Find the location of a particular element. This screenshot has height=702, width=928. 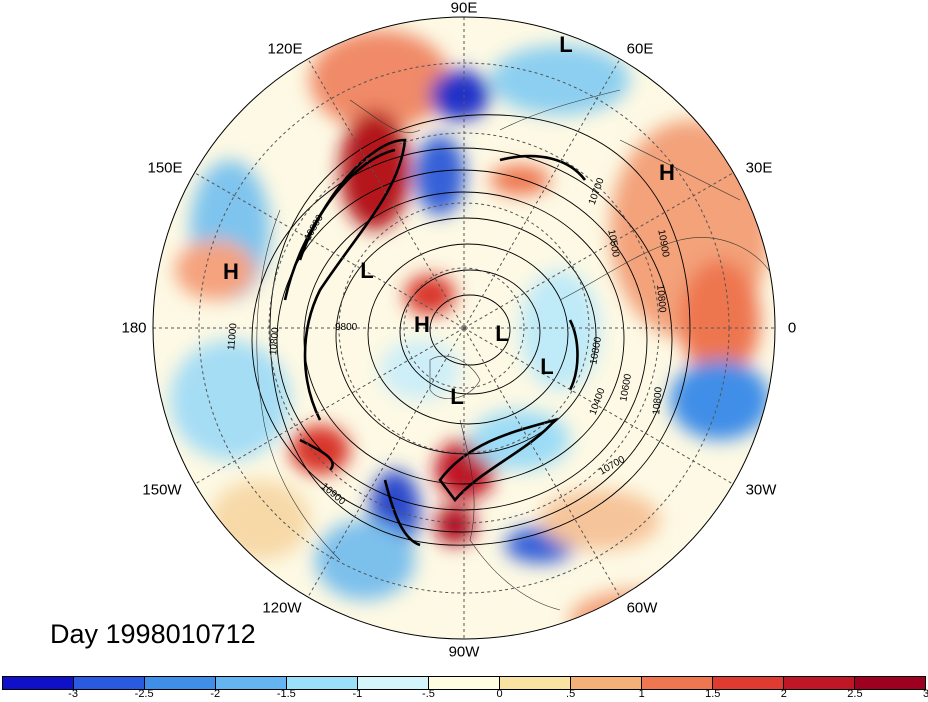

lon-label-120w: 120W is located at coordinates (282, 608).